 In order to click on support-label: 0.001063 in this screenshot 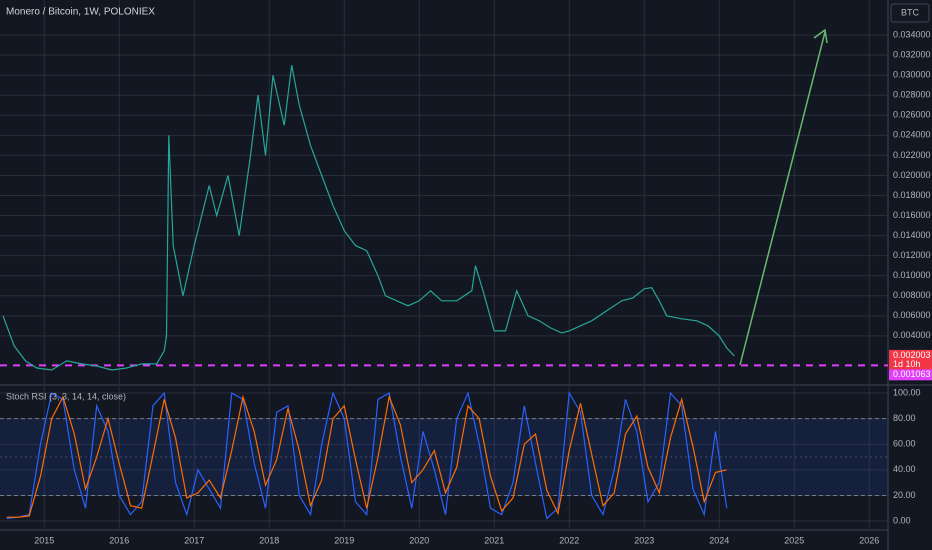, I will do `click(912, 374)`.